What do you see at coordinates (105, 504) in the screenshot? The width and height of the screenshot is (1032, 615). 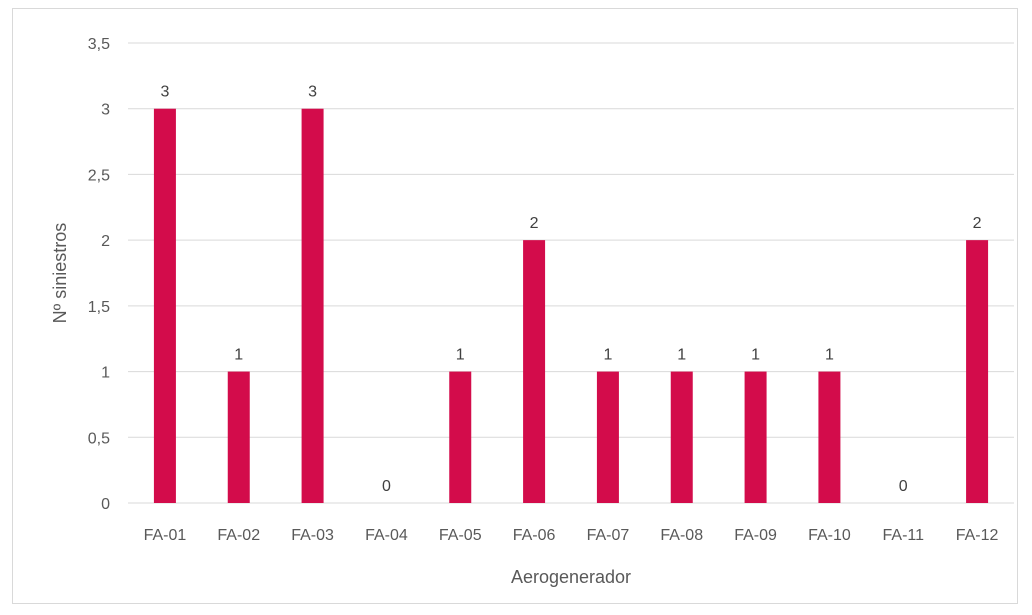 I see `y-tick-label: 0` at bounding box center [105, 504].